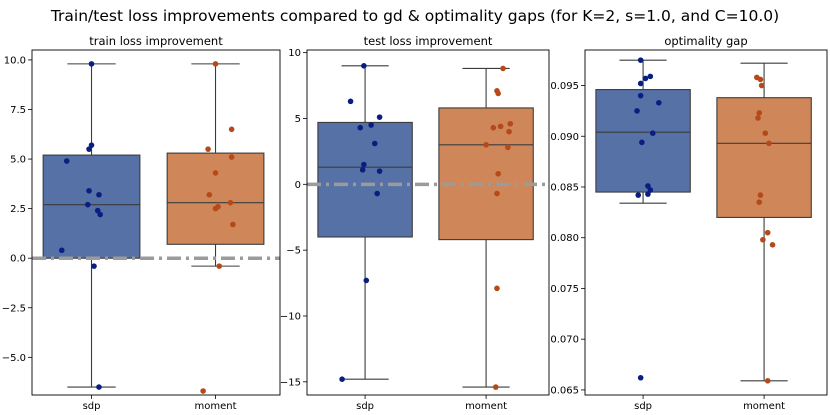 The image size is (830, 415). What do you see at coordinates (564, 238) in the screenshot?
I see `y-tick-label: 0.080` at bounding box center [564, 238].